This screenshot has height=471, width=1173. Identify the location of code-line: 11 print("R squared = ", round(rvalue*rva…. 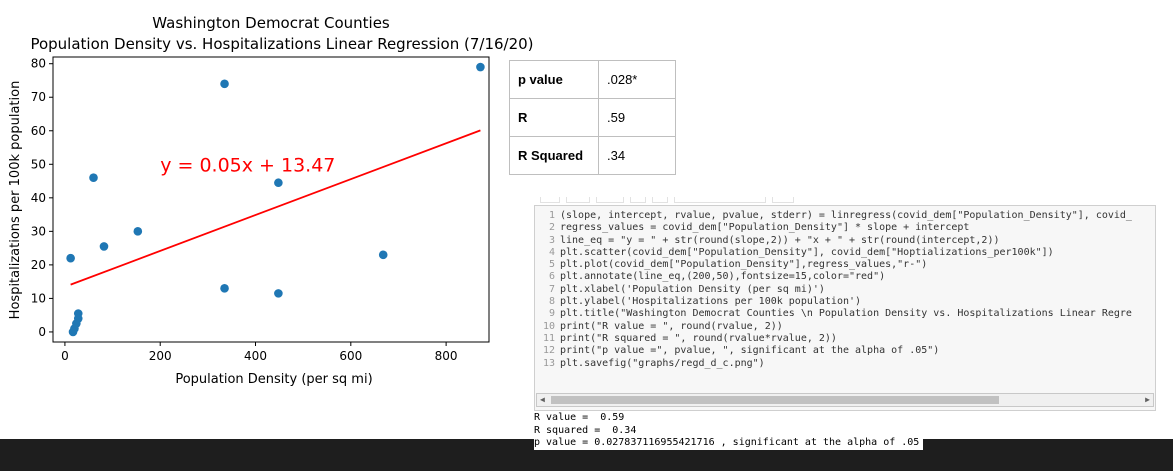
(845, 339).